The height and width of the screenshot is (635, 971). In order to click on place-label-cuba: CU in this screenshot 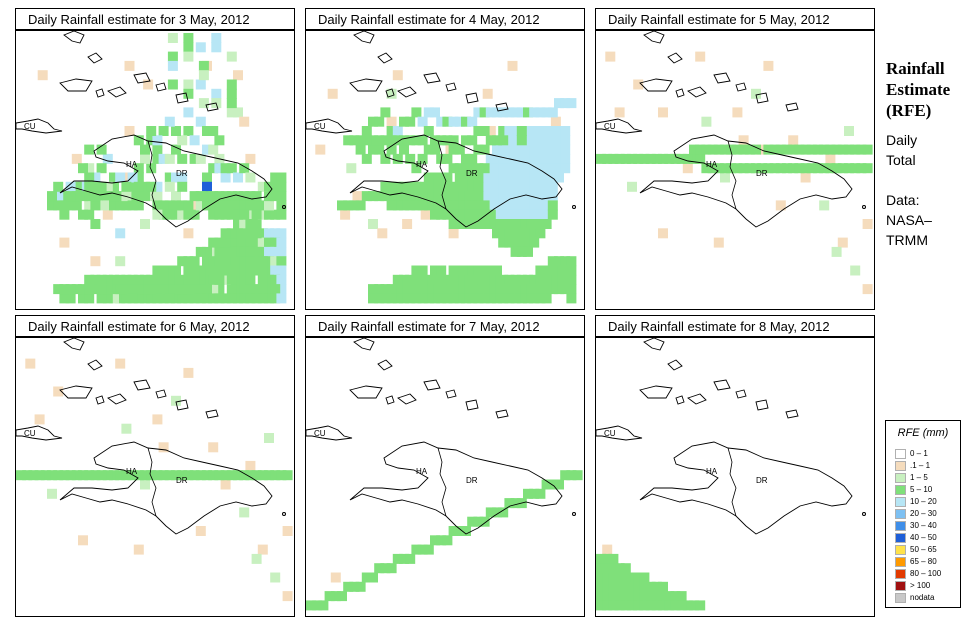, I will do `click(30, 433)`.